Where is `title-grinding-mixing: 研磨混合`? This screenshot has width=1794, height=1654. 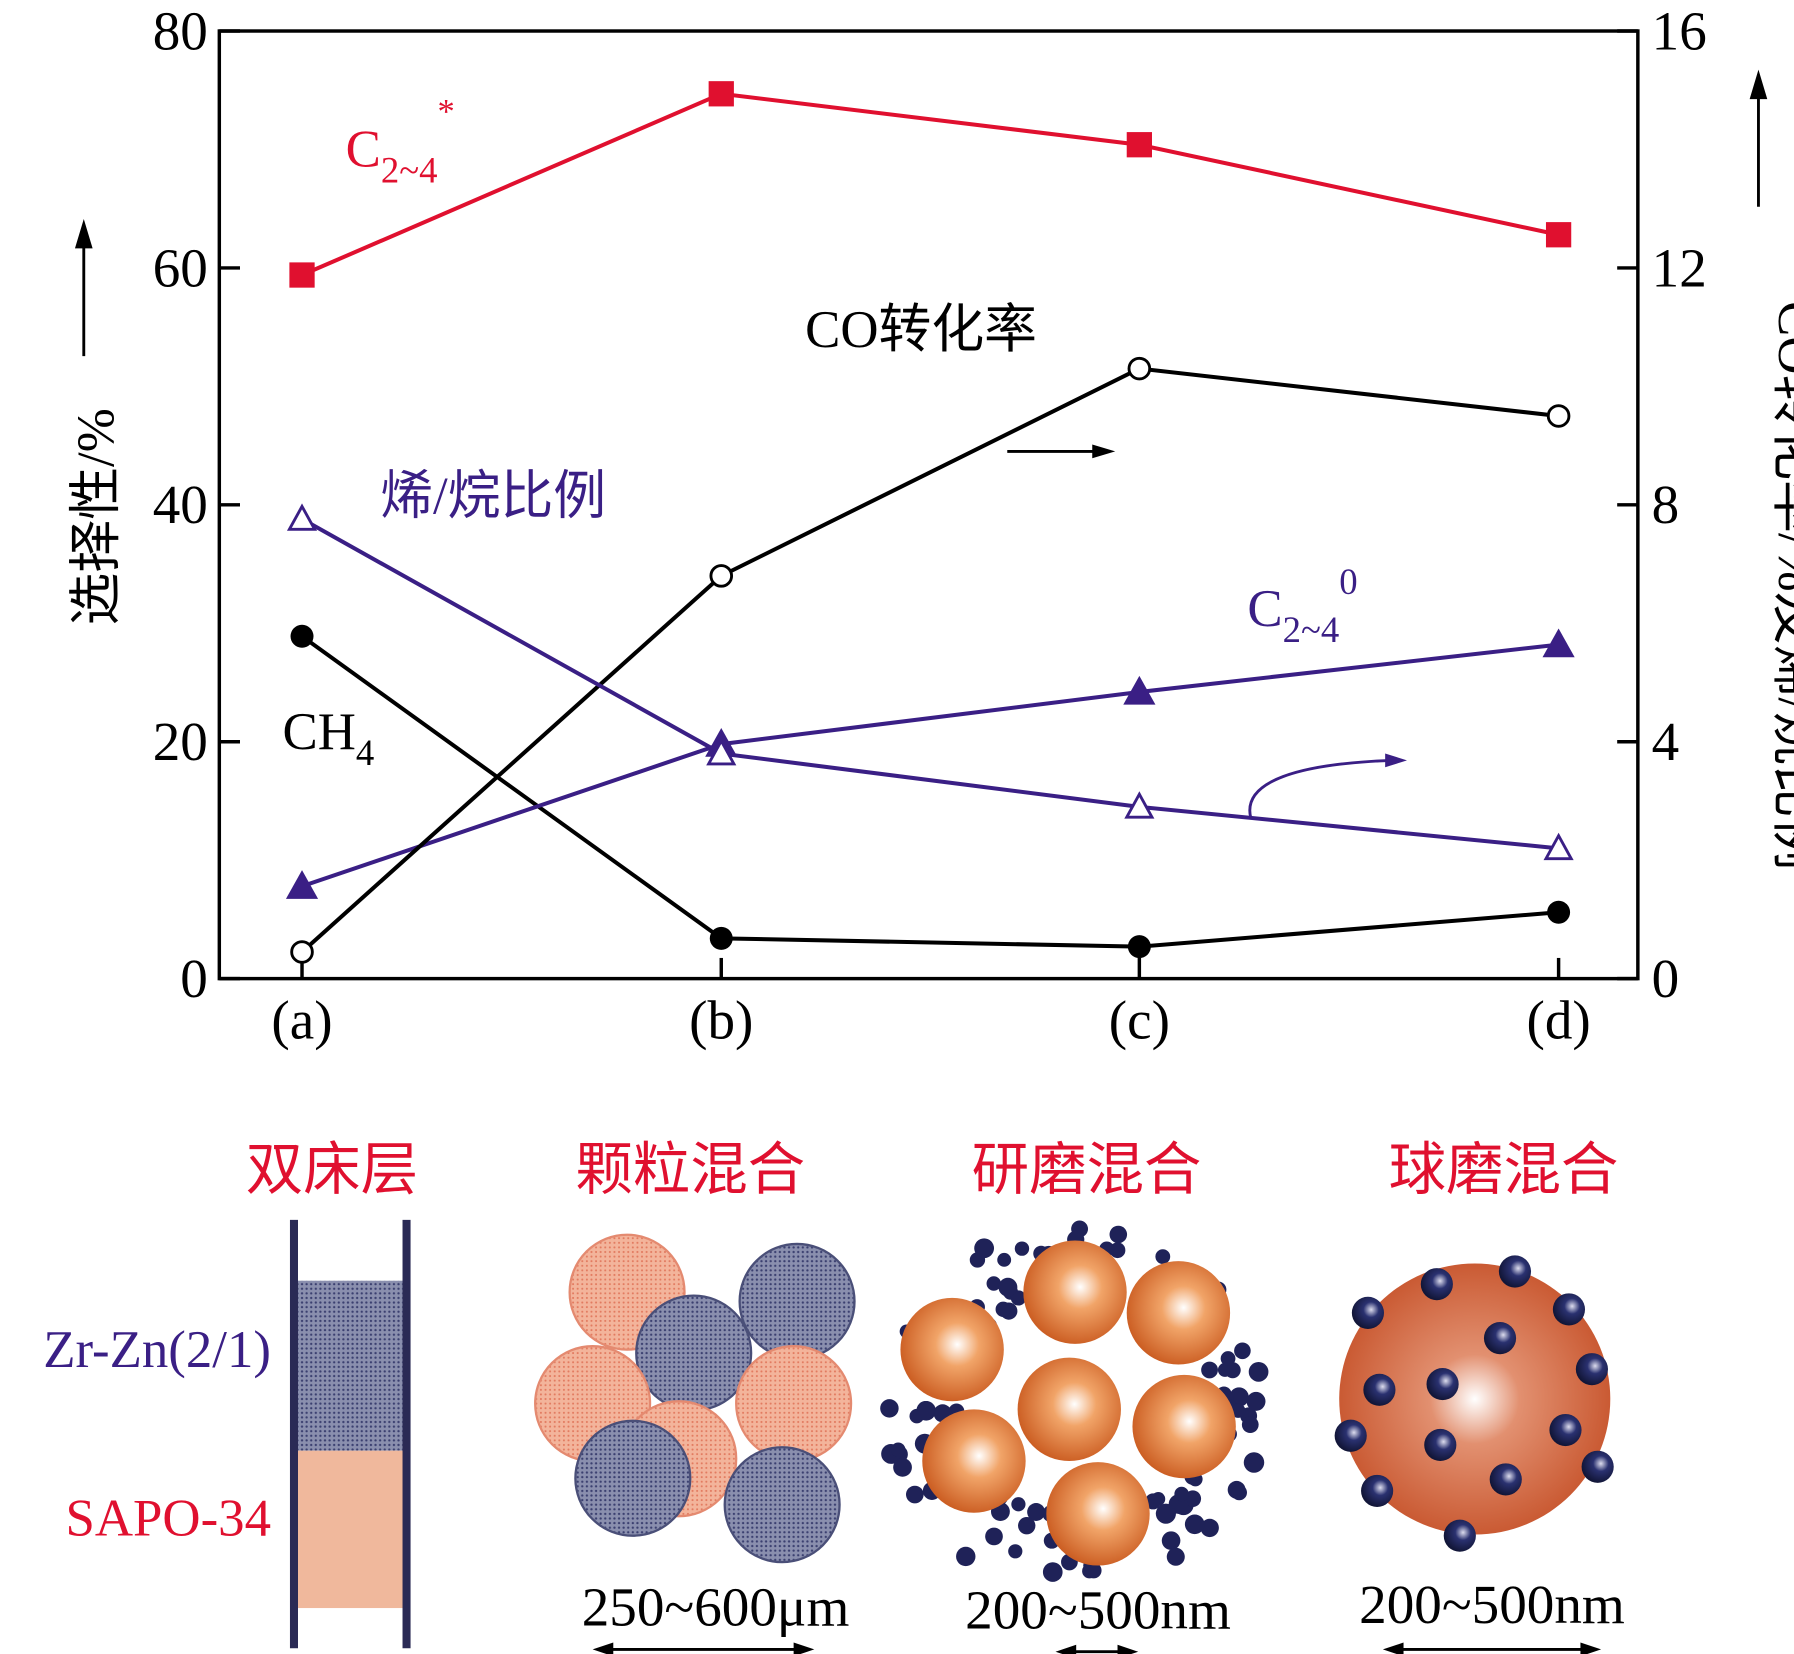
title-grinding-mixing: 研磨混合 is located at coordinates (1087, 1170).